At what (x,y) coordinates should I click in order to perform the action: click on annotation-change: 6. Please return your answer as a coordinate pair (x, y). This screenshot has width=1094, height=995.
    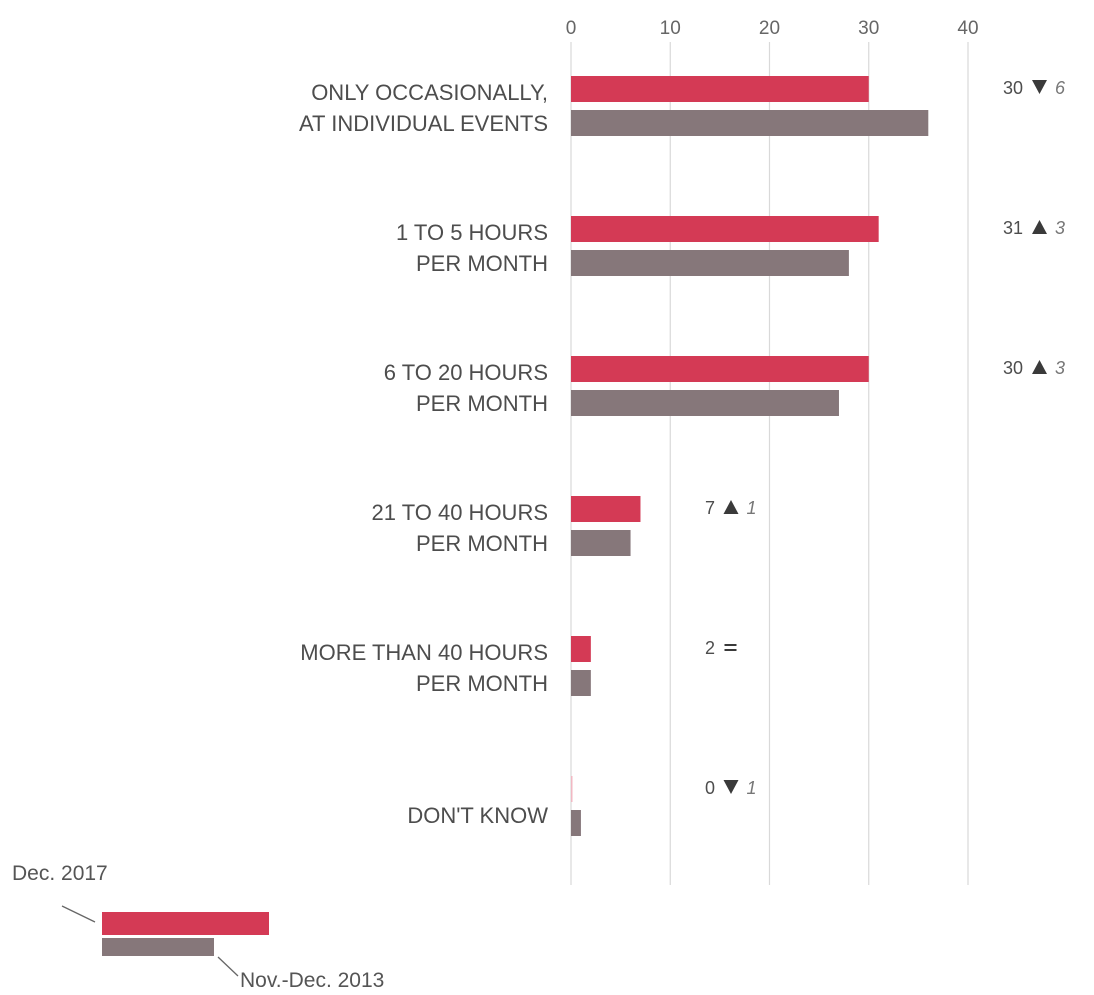
    Looking at the image, I should click on (1060, 88).